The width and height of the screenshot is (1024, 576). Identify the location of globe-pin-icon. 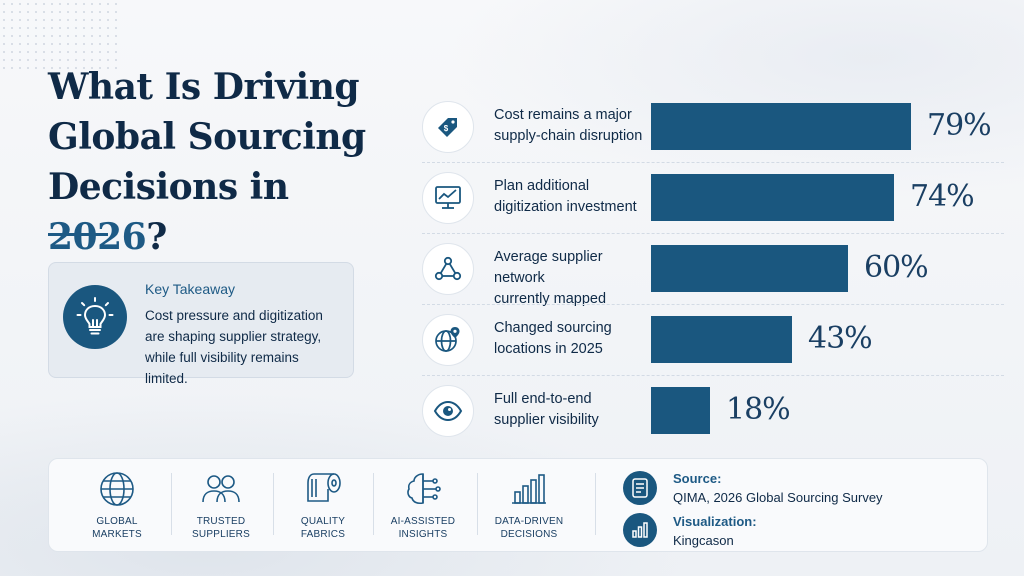
(448, 340).